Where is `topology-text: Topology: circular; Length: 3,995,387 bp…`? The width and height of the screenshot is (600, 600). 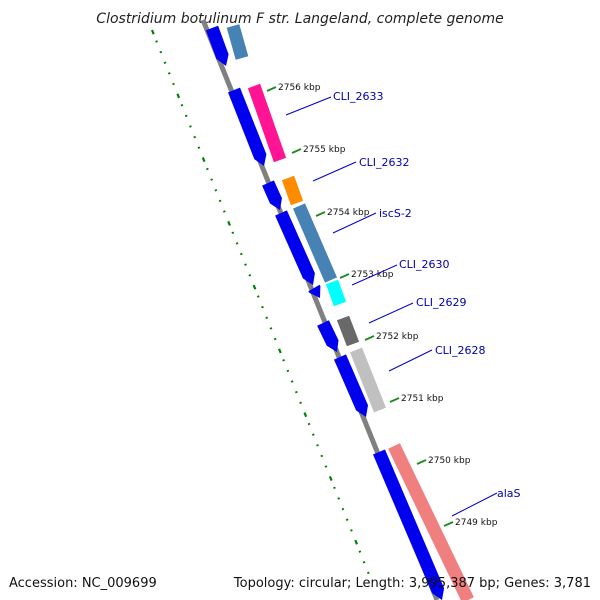 topology-text: Topology: circular; Length: 3,995,387 bp… is located at coordinates (412, 583).